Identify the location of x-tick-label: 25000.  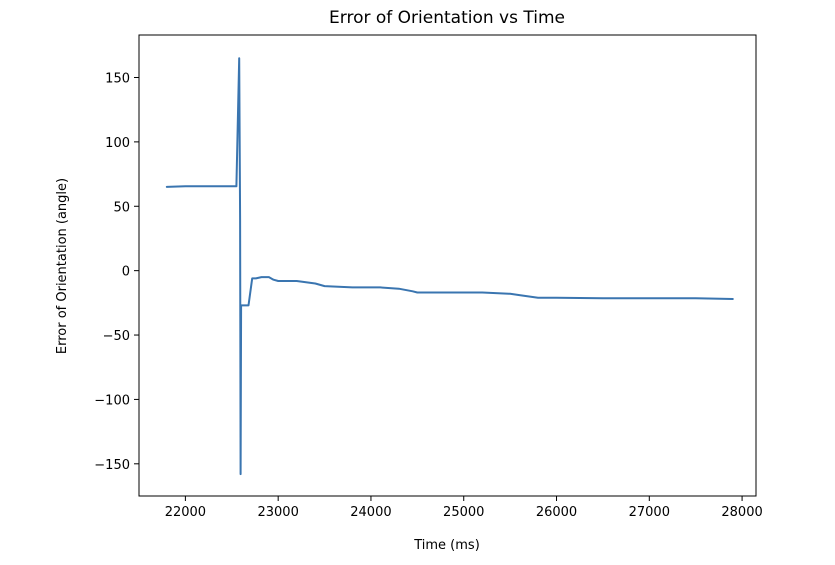
(463, 512).